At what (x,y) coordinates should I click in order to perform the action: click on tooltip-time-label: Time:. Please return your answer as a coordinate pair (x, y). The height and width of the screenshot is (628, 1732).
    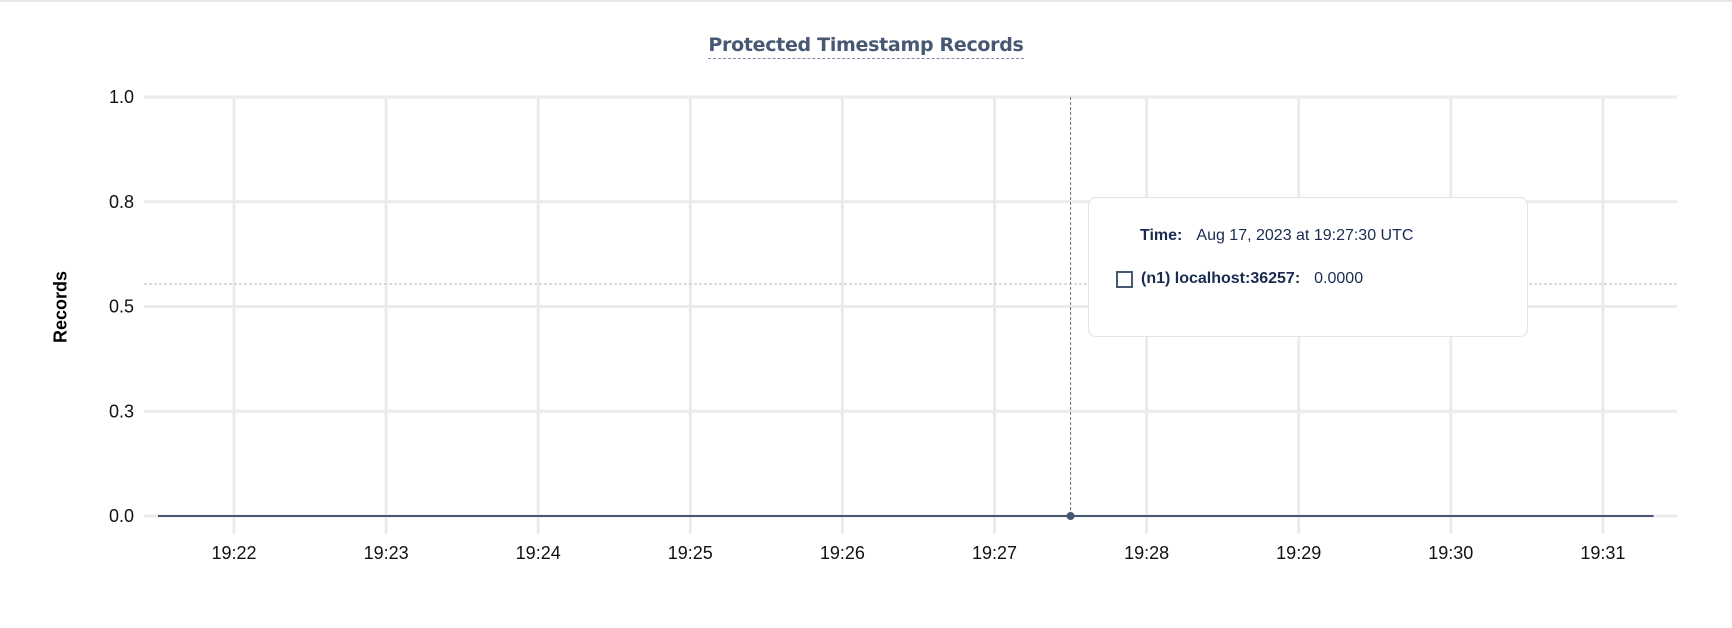
    Looking at the image, I should click on (1161, 235).